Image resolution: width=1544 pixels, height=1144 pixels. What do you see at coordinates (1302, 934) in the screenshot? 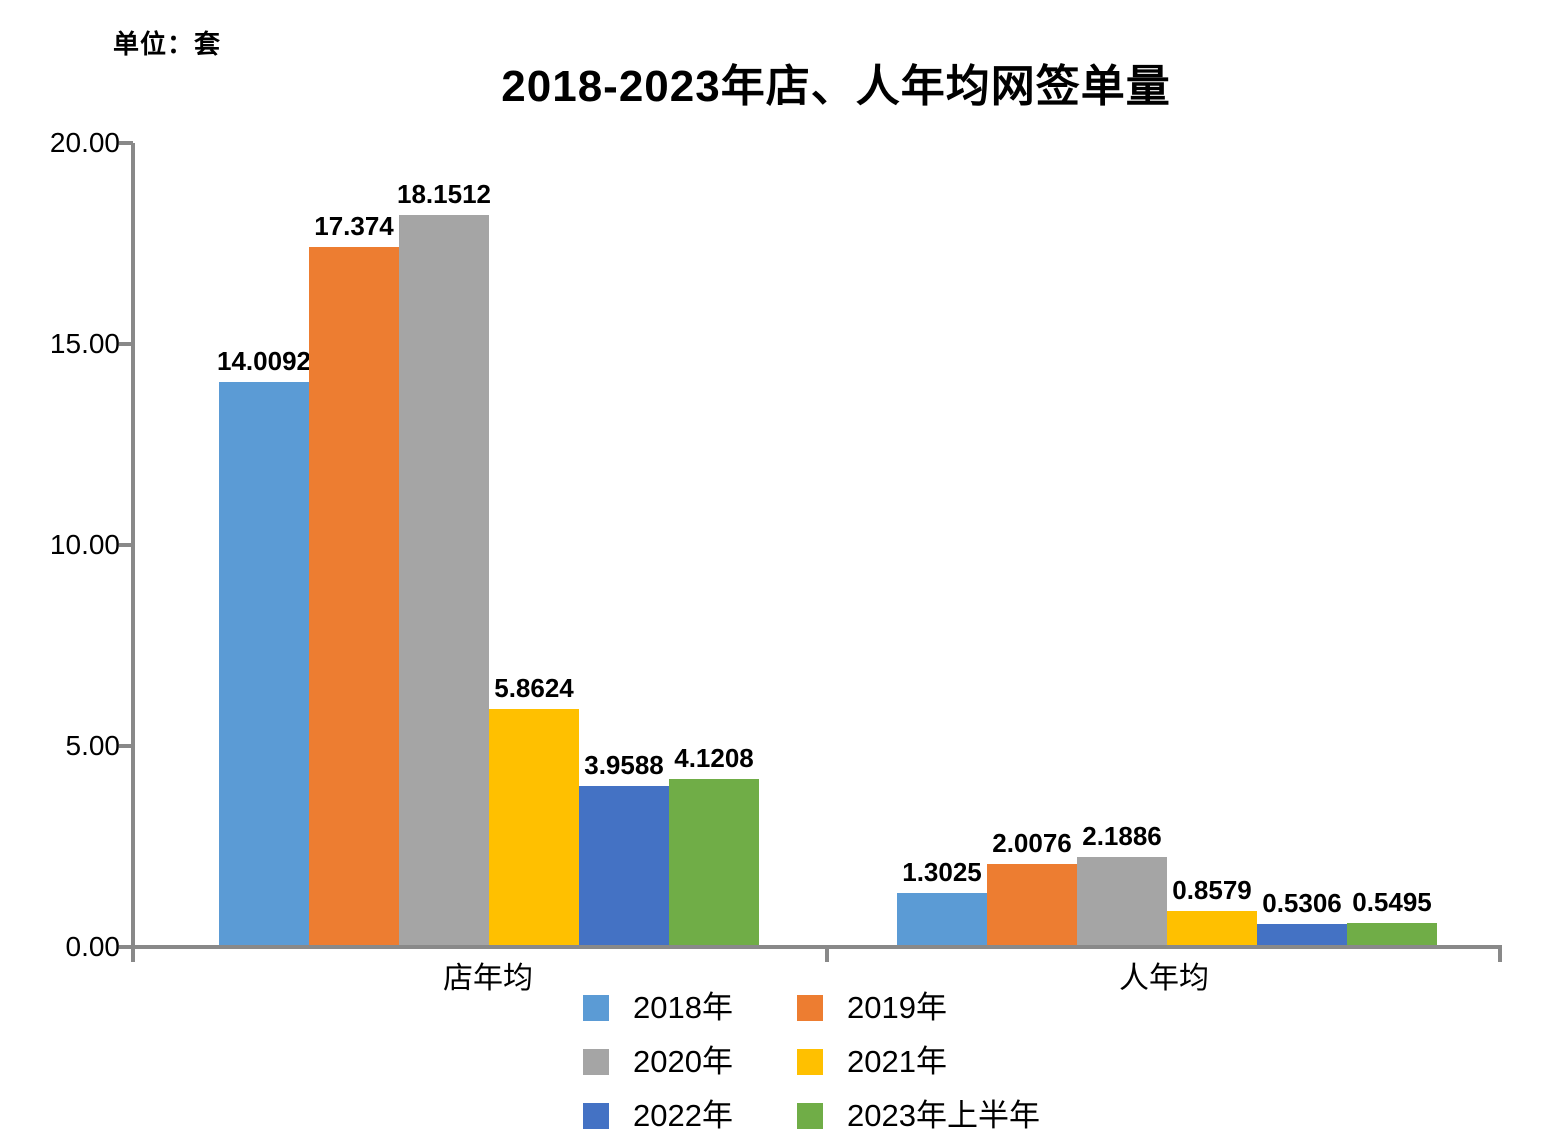
I see `bar-2022年-人年均` at bounding box center [1302, 934].